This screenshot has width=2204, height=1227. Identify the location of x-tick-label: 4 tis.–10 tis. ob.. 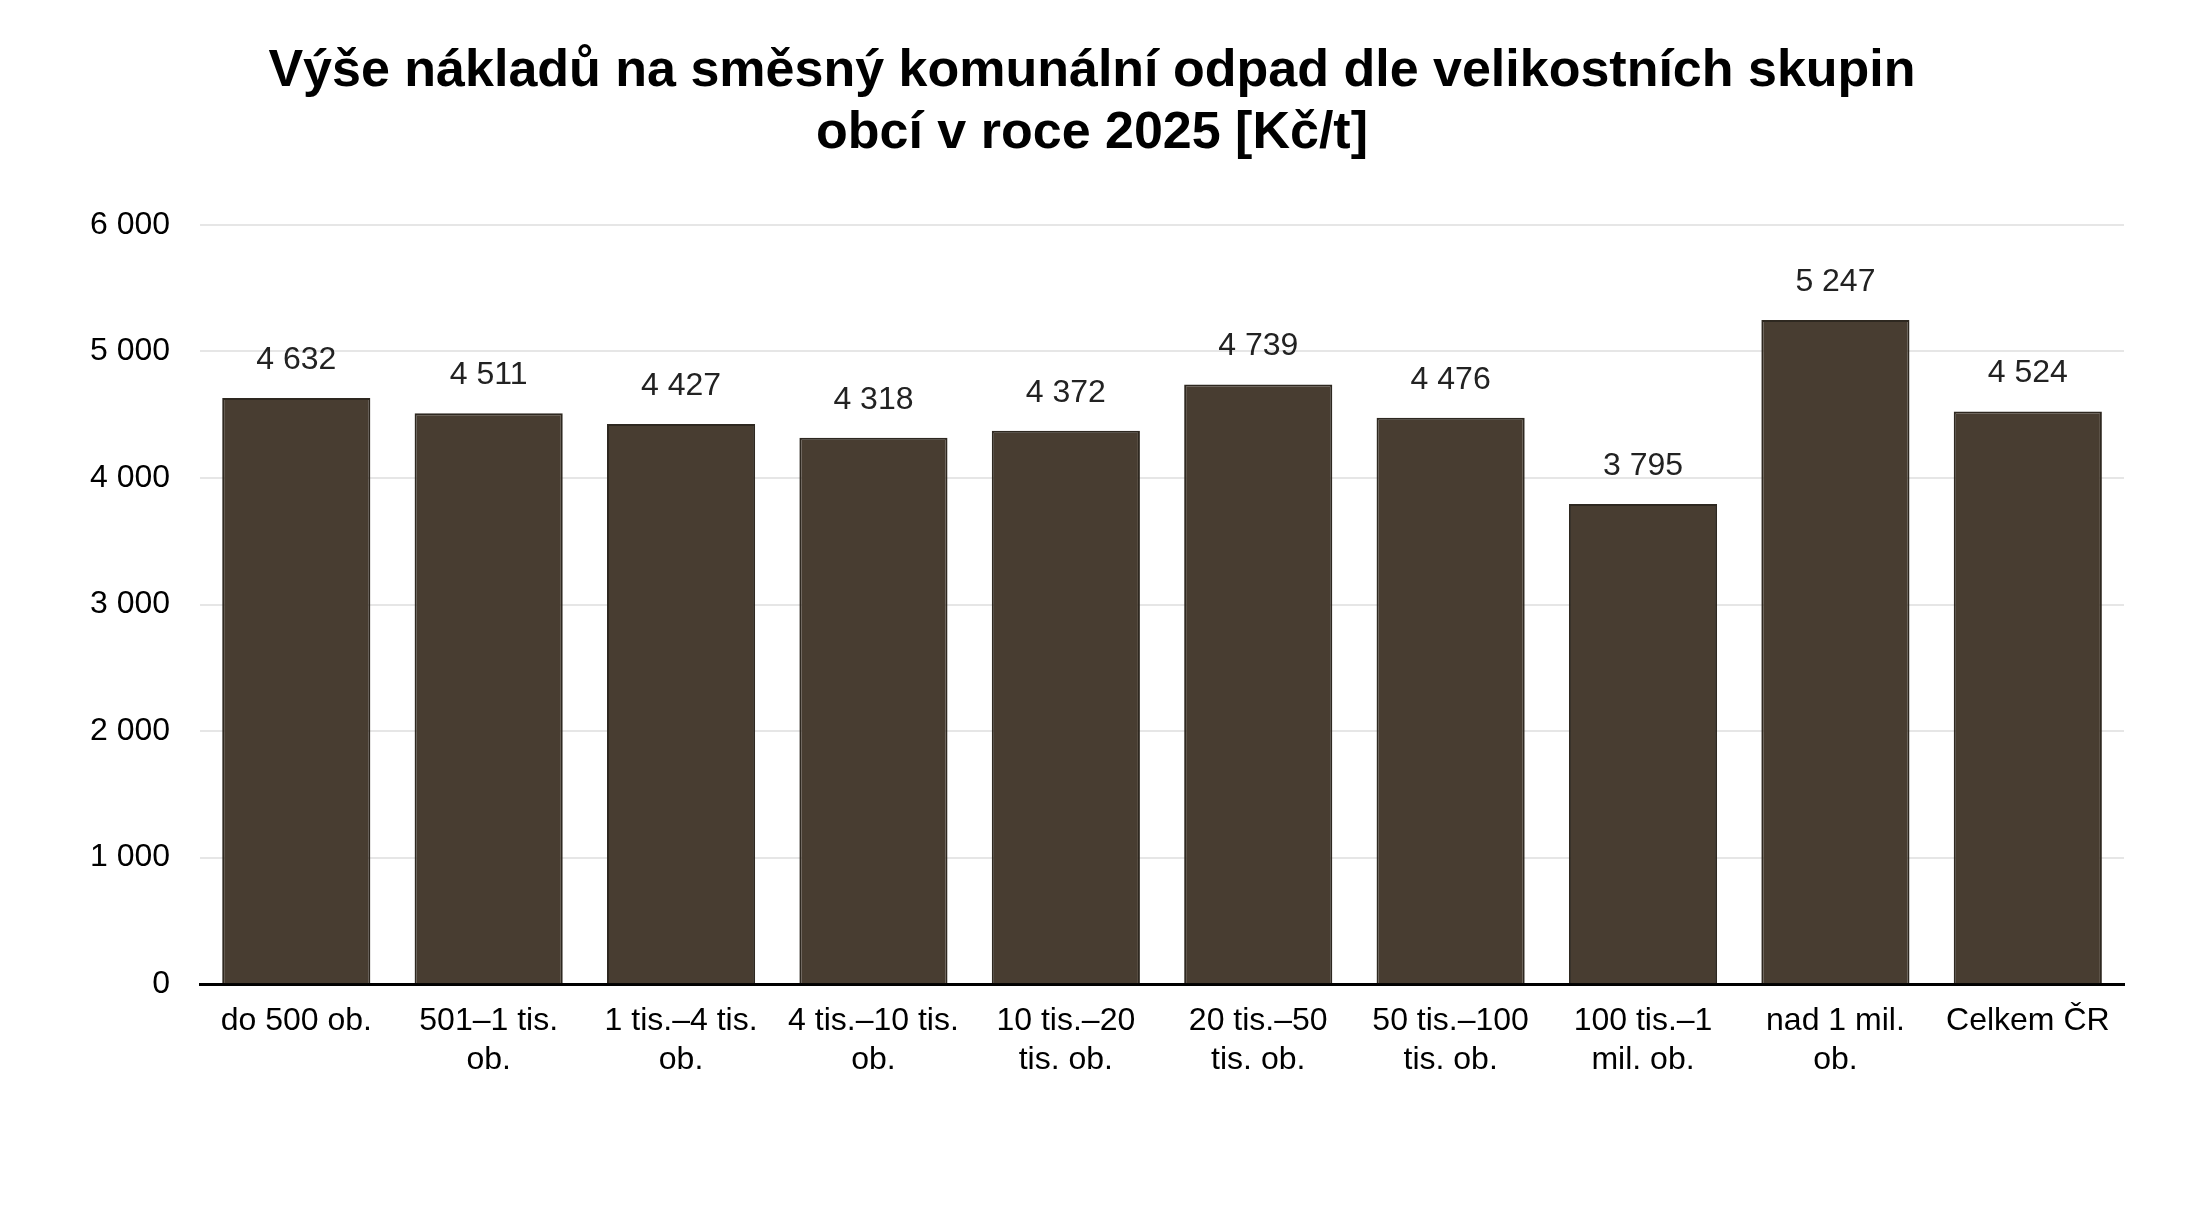
(873, 1038).